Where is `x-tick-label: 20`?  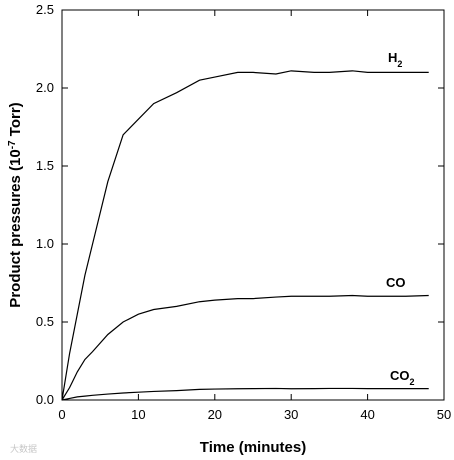 x-tick-label: 20 is located at coordinates (215, 414).